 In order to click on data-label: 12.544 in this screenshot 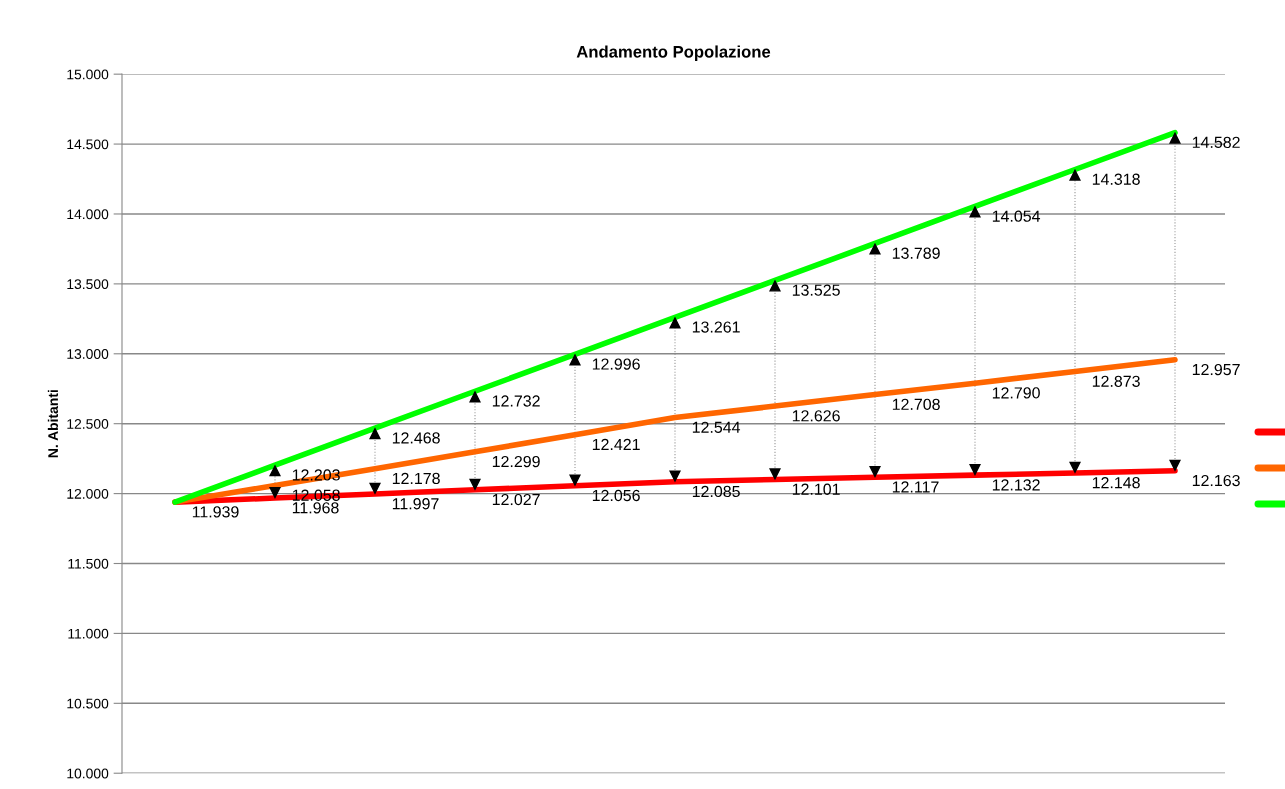, I will do `click(716, 427)`.